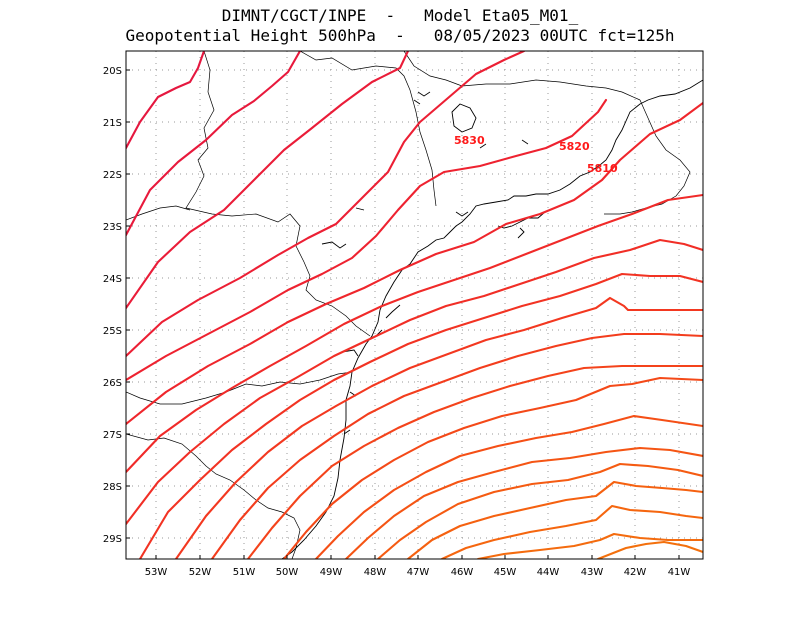  Describe the element at coordinates (536, 154) in the screenshot. I see `contour-labels: 5830 5820 5810` at that location.